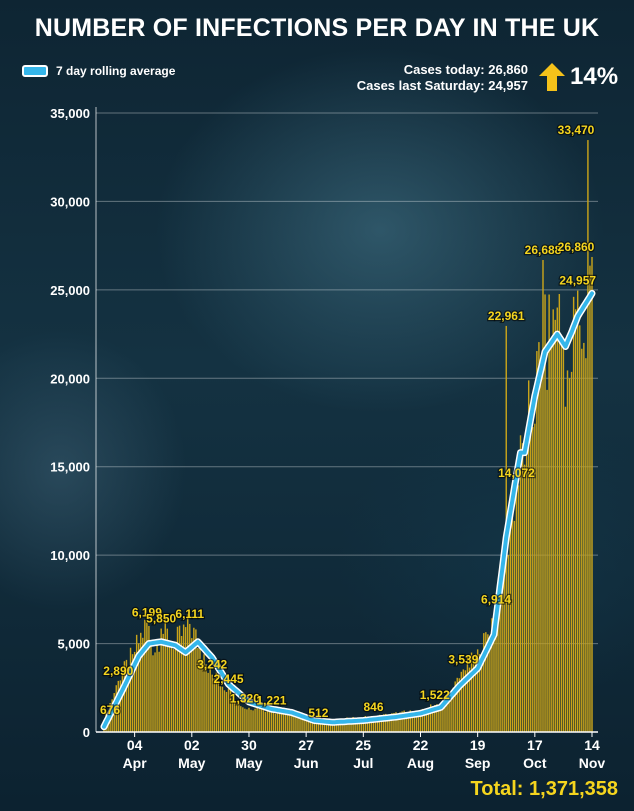 The height and width of the screenshot is (811, 634). What do you see at coordinates (420, 763) in the screenshot?
I see `x-tick-month: Aug` at bounding box center [420, 763].